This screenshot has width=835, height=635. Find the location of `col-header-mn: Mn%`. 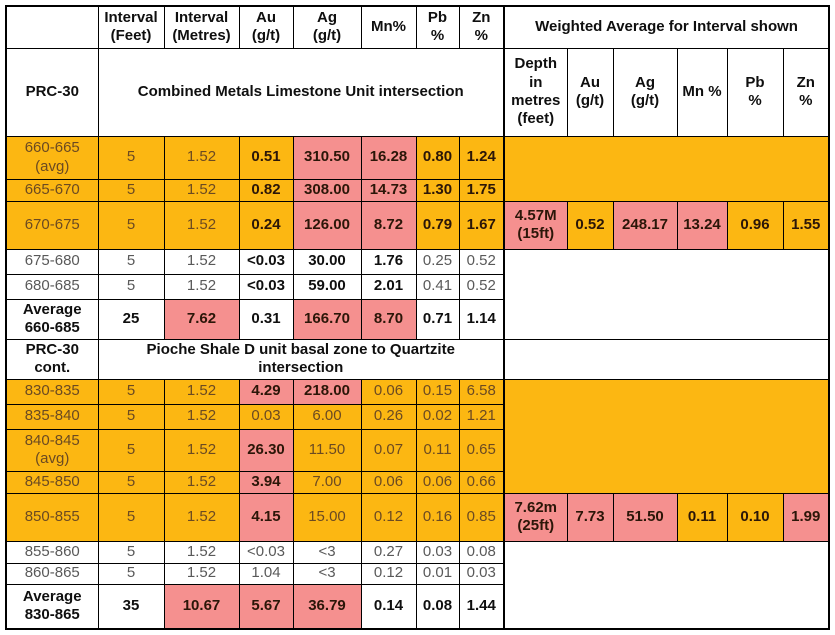

col-header-mn: Mn% is located at coordinates (388, 27).